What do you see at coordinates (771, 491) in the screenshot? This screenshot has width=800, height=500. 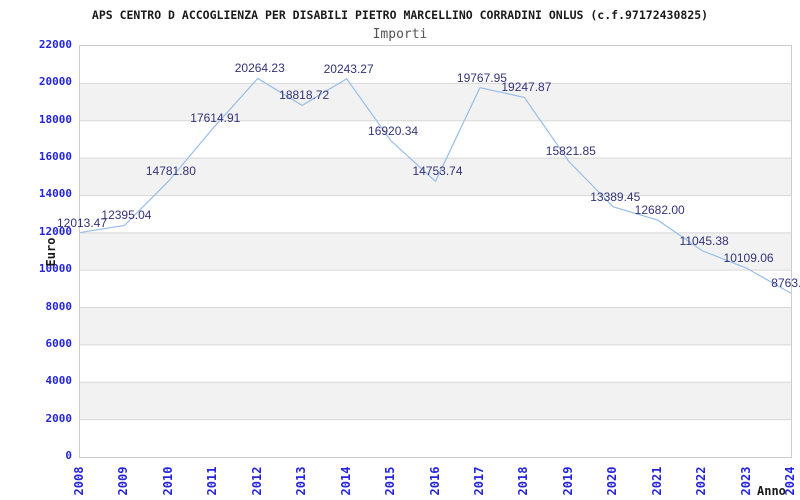 I see `x-axis-title: Anno` at bounding box center [771, 491].